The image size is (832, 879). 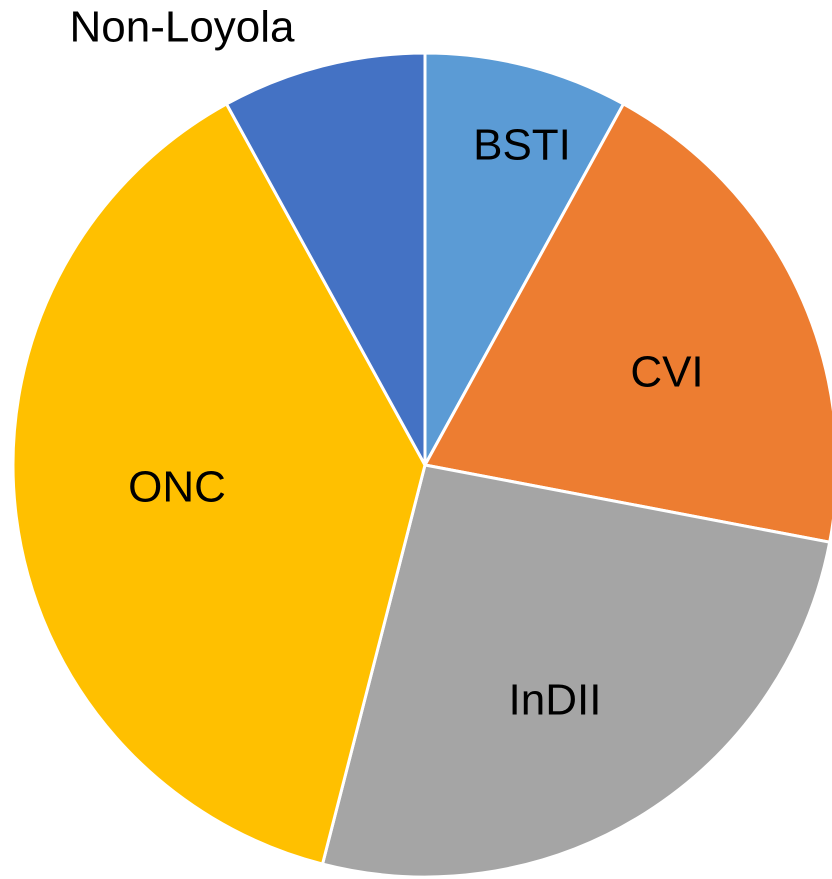 I want to click on slice-label: ONC, so click(x=177, y=487).